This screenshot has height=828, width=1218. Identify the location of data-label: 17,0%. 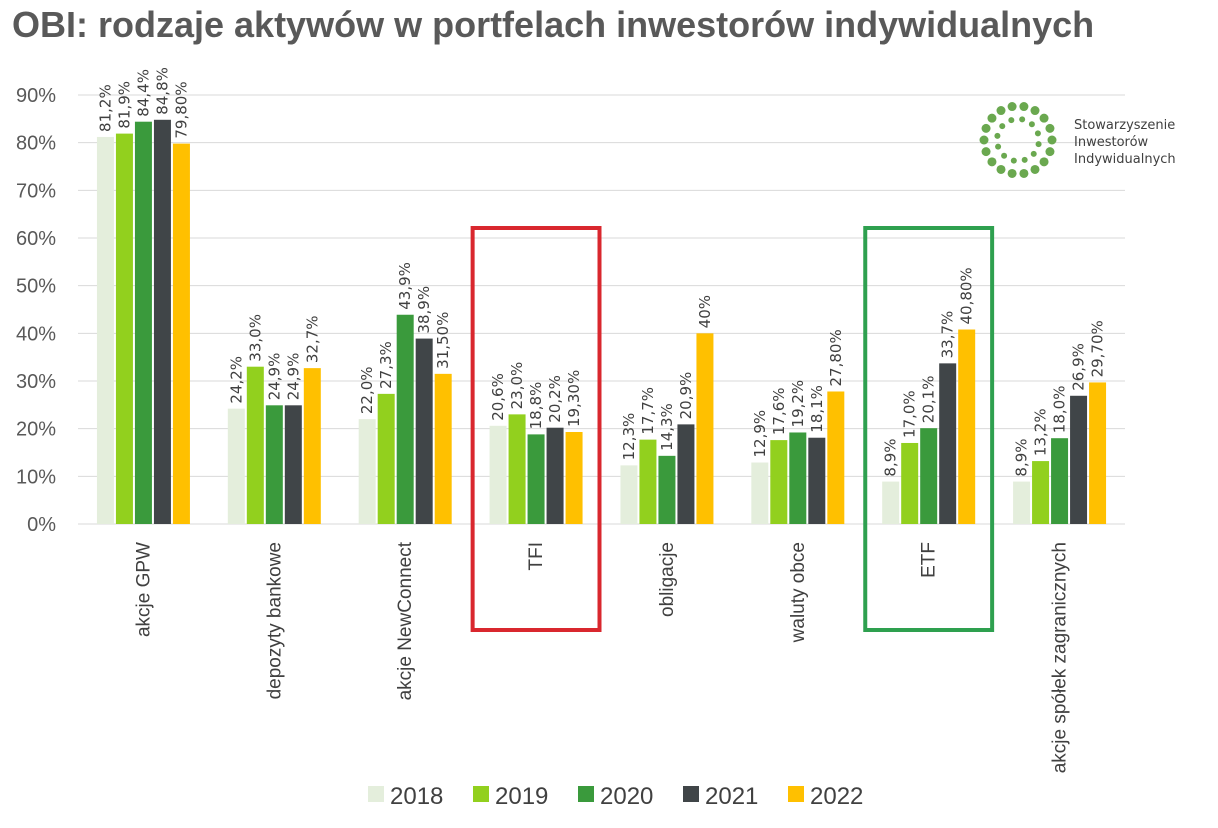
(910, 414).